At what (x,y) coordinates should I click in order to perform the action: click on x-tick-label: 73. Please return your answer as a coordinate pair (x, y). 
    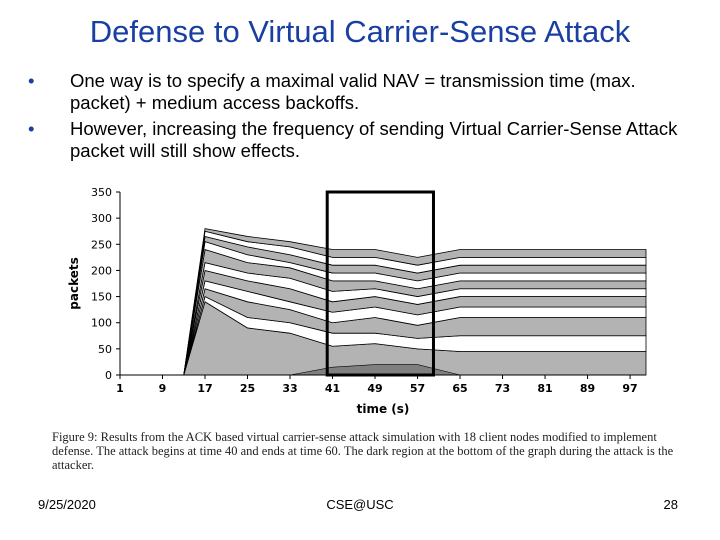
    Looking at the image, I should click on (502, 388).